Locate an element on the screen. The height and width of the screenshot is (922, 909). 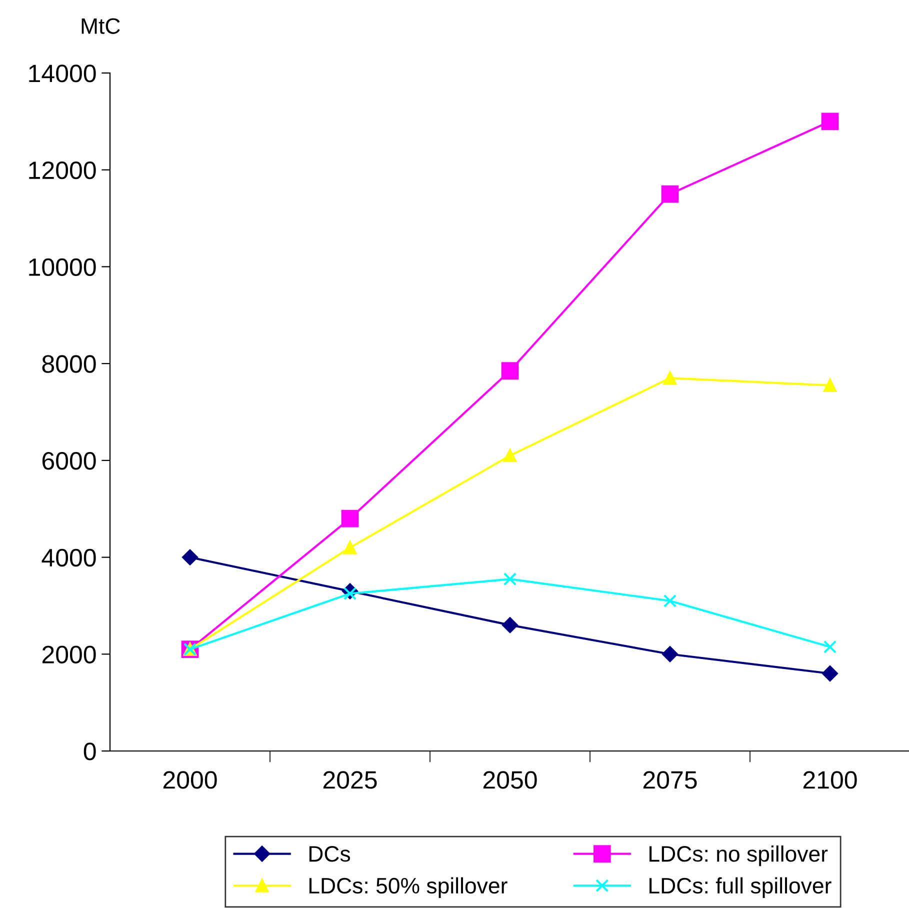
y-tick-label: 14000 is located at coordinates (62, 73).